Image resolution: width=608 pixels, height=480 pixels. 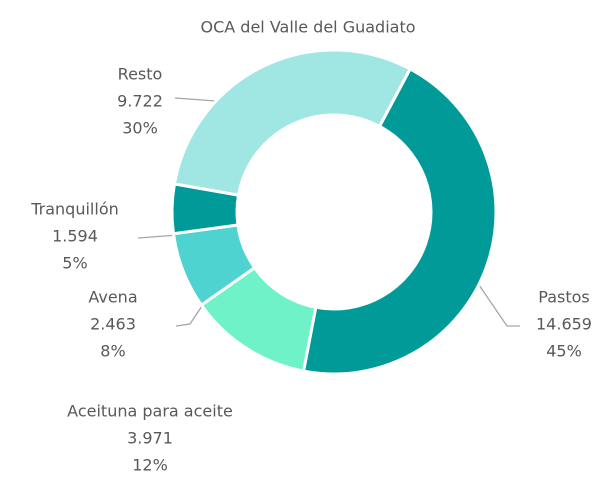 What do you see at coordinates (564, 351) in the screenshot?
I see `percent-label: 45%` at bounding box center [564, 351].